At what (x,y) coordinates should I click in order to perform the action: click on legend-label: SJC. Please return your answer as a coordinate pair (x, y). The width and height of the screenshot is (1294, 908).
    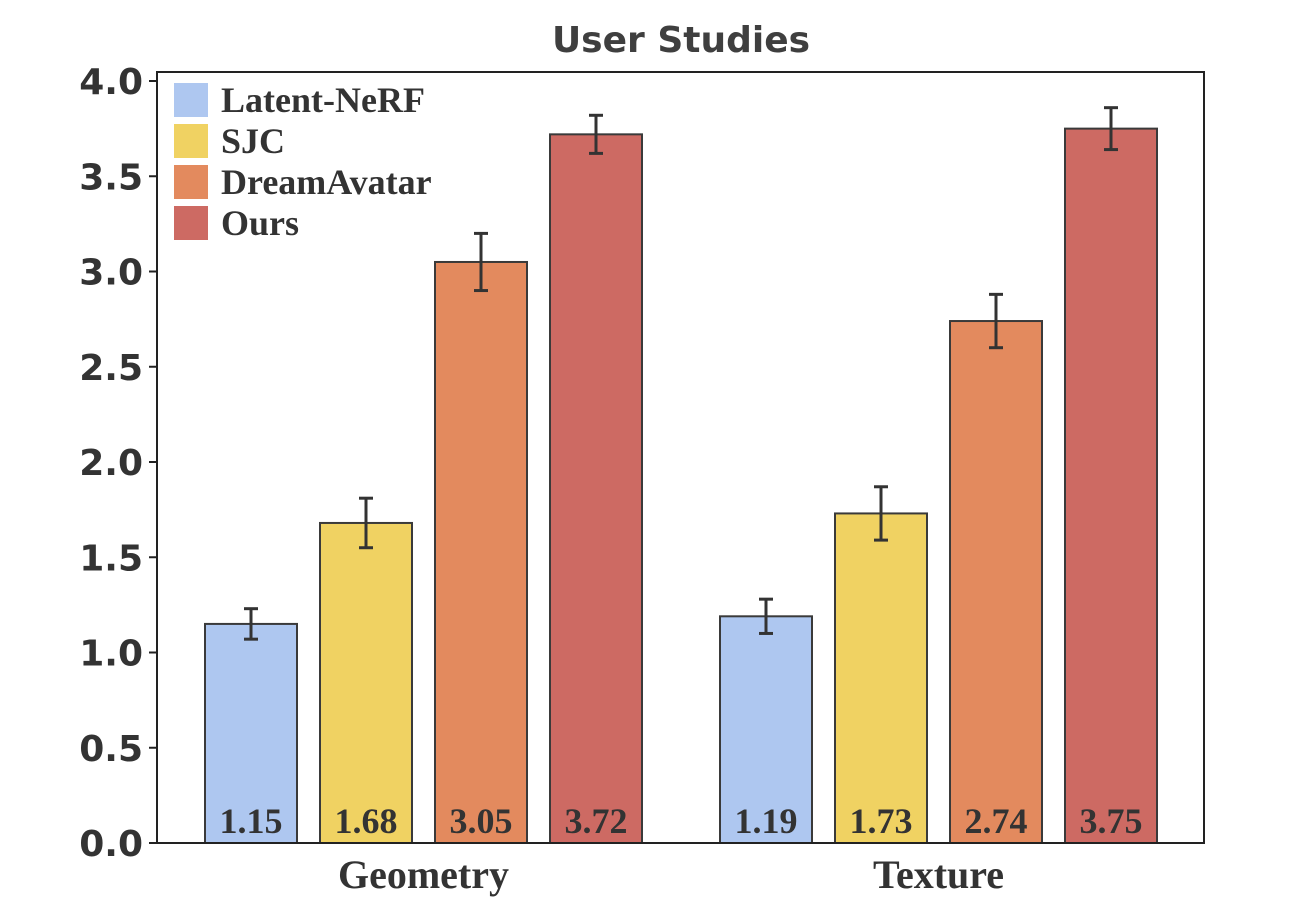
    Looking at the image, I should click on (253, 141).